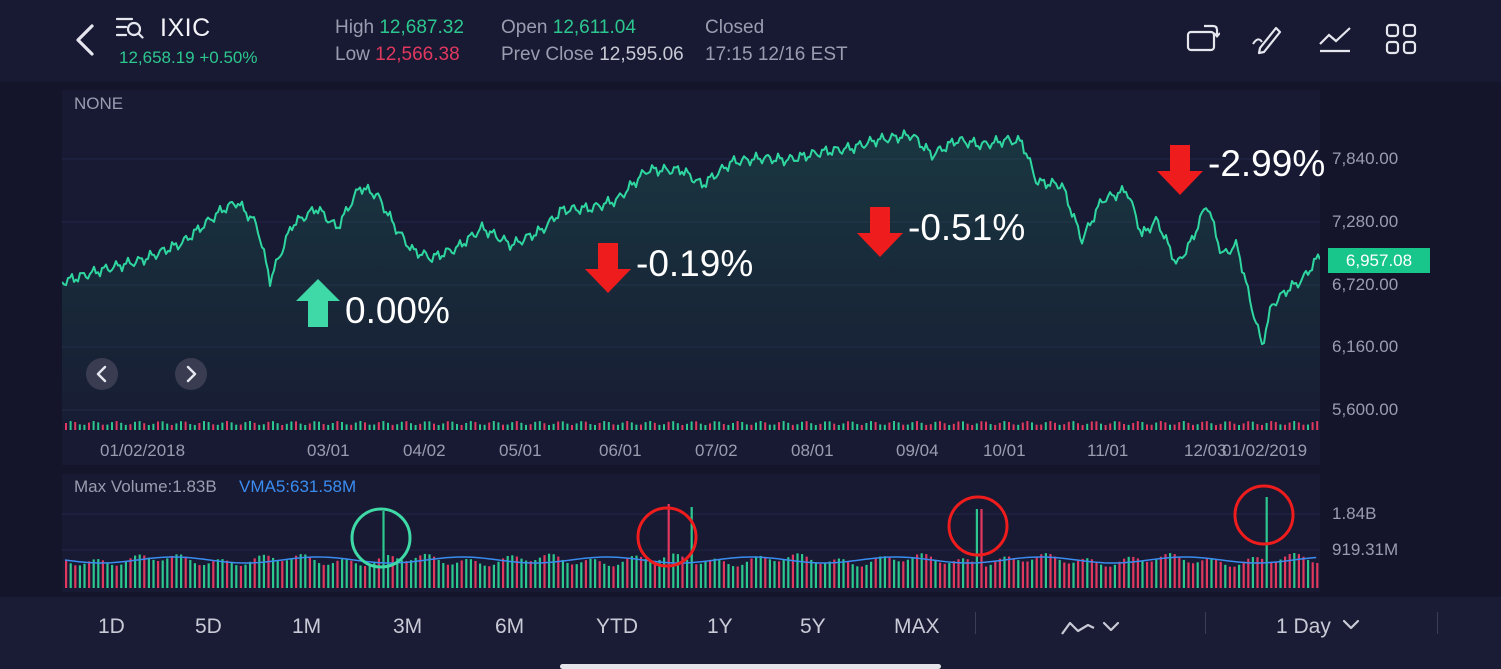  What do you see at coordinates (1365, 158) in the screenshot?
I see `y-tick: 7,840.00` at bounding box center [1365, 158].